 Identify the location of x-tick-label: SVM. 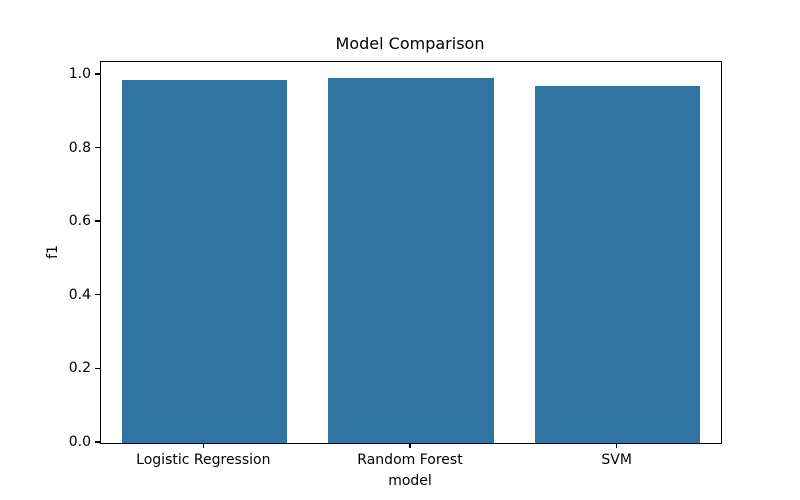
(616, 460).